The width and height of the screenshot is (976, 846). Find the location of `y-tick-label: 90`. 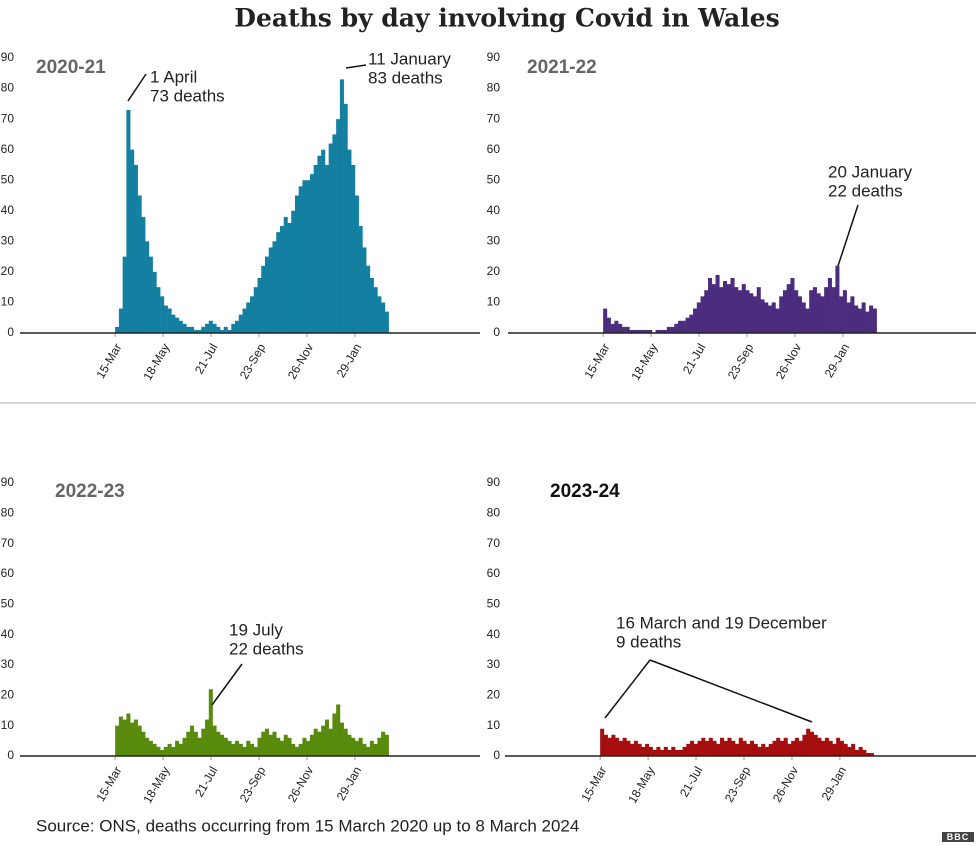

y-tick-label: 90 is located at coordinates (8, 57).